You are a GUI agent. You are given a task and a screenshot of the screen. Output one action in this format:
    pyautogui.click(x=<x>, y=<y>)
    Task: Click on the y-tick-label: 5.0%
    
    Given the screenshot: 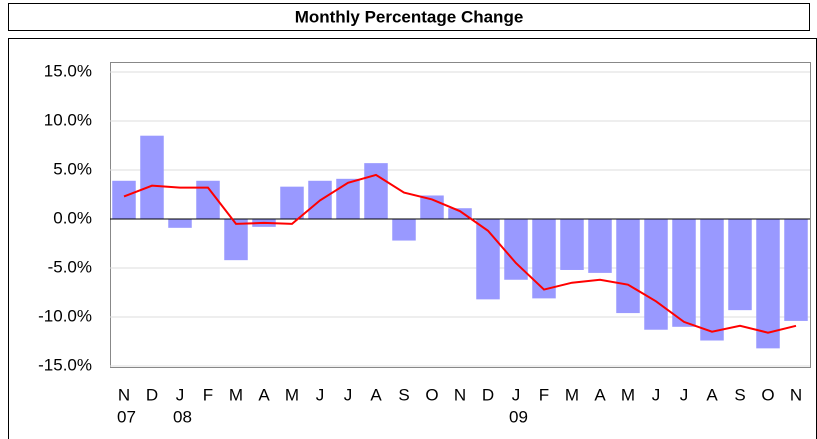 What is the action you would take?
    pyautogui.click(x=72, y=168)
    